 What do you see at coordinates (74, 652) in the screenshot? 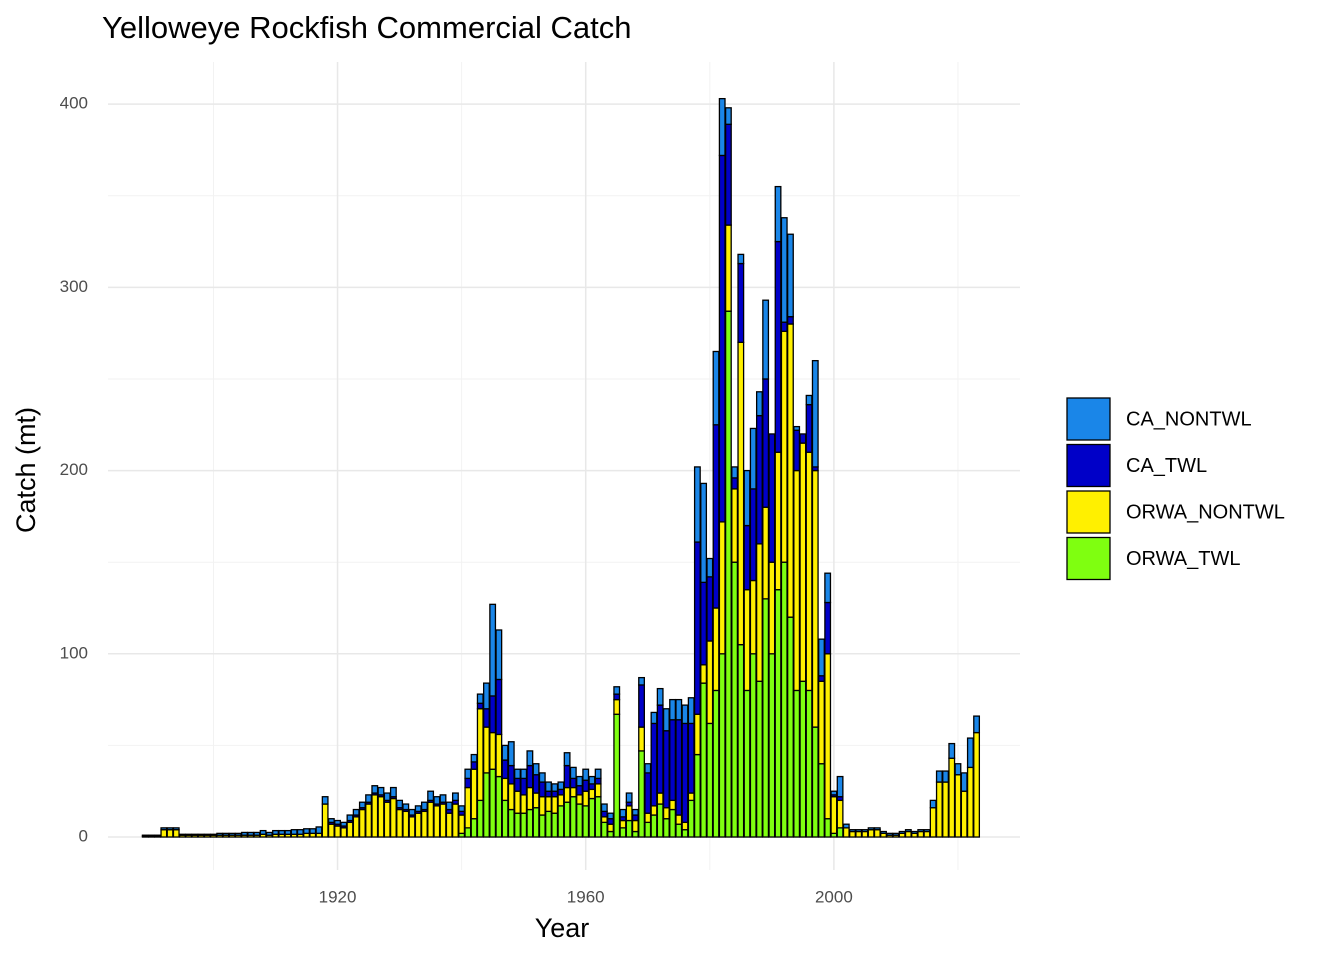
I see `y-tick-label: 100` at bounding box center [74, 652].